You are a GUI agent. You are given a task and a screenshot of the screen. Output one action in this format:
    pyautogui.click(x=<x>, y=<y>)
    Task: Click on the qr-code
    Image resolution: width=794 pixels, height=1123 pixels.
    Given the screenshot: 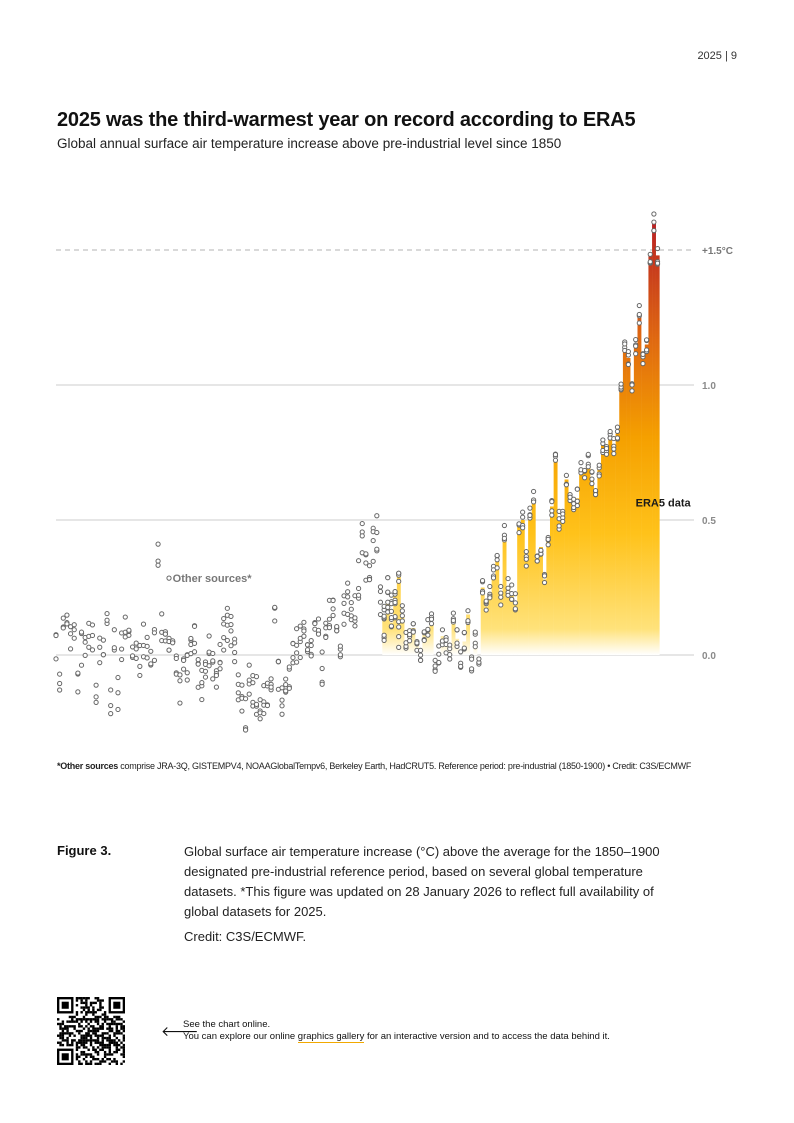 What is the action you would take?
    pyautogui.click(x=91, y=1031)
    